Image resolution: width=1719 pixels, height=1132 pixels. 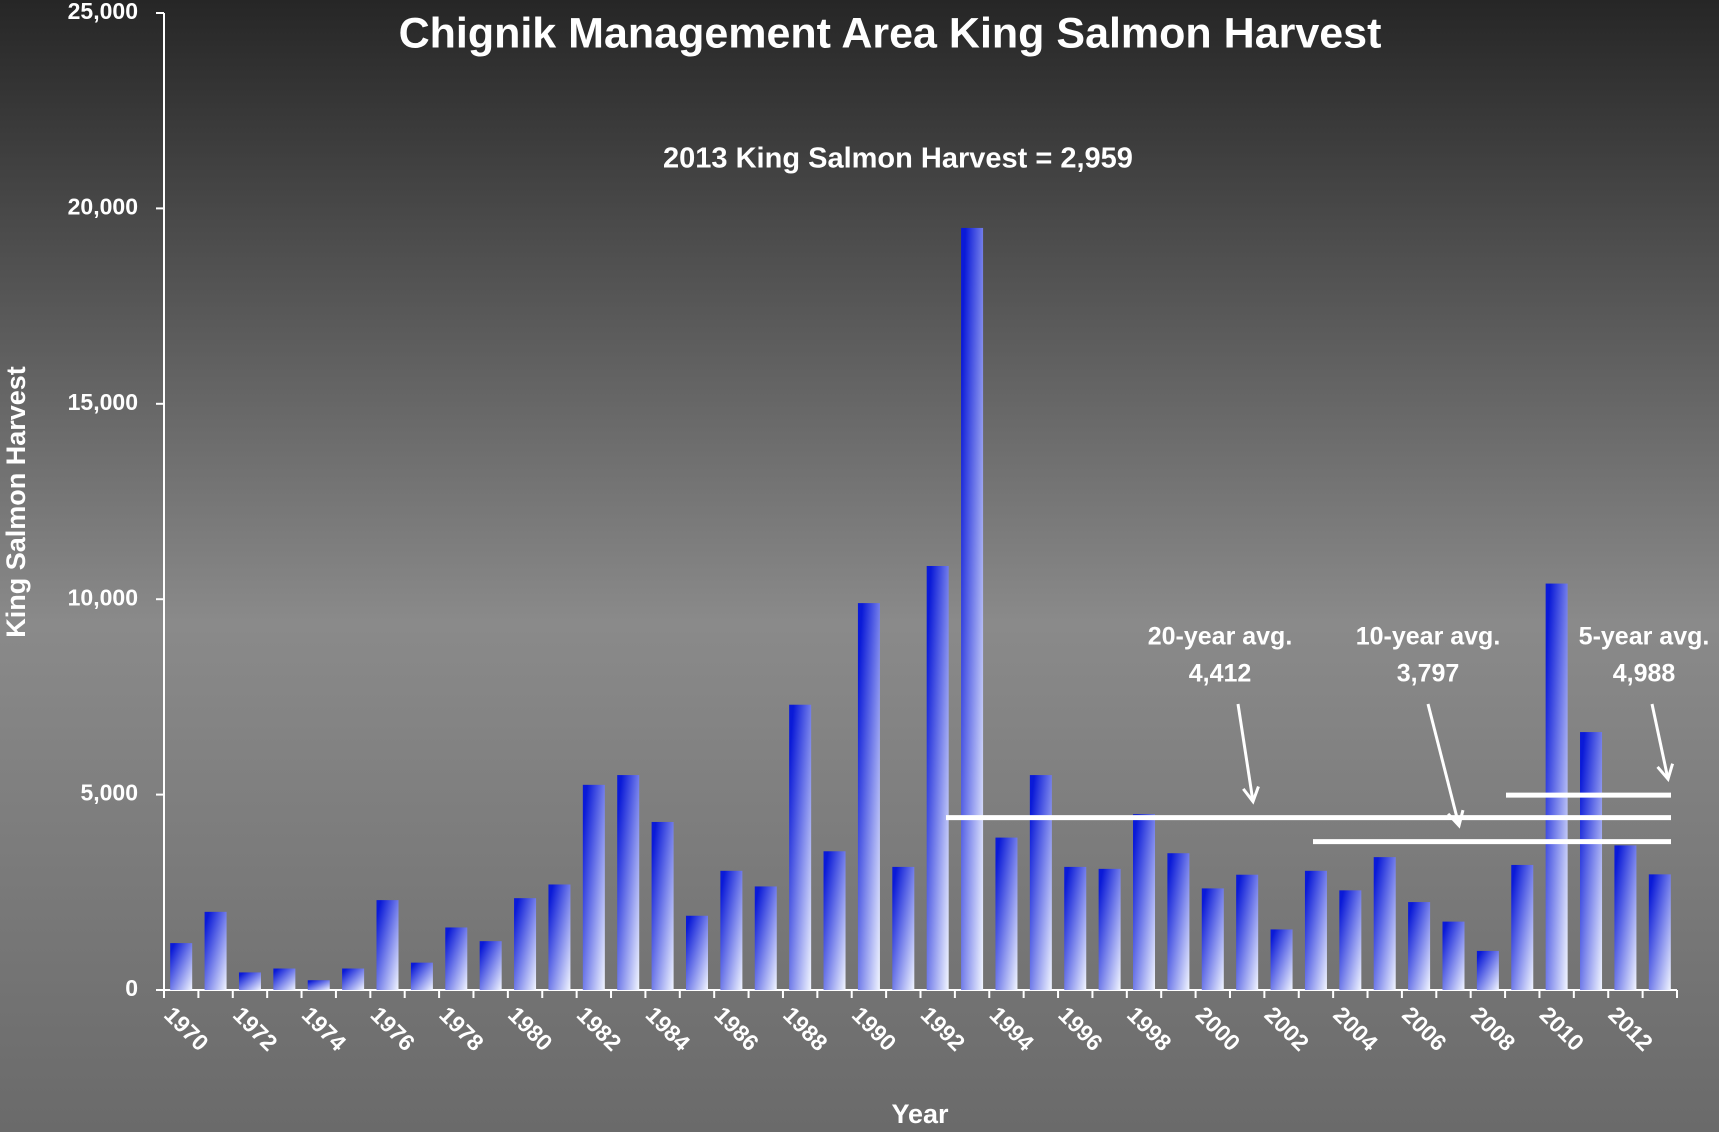 I want to click on average-label: 20-year avg., so click(x=1220, y=637).